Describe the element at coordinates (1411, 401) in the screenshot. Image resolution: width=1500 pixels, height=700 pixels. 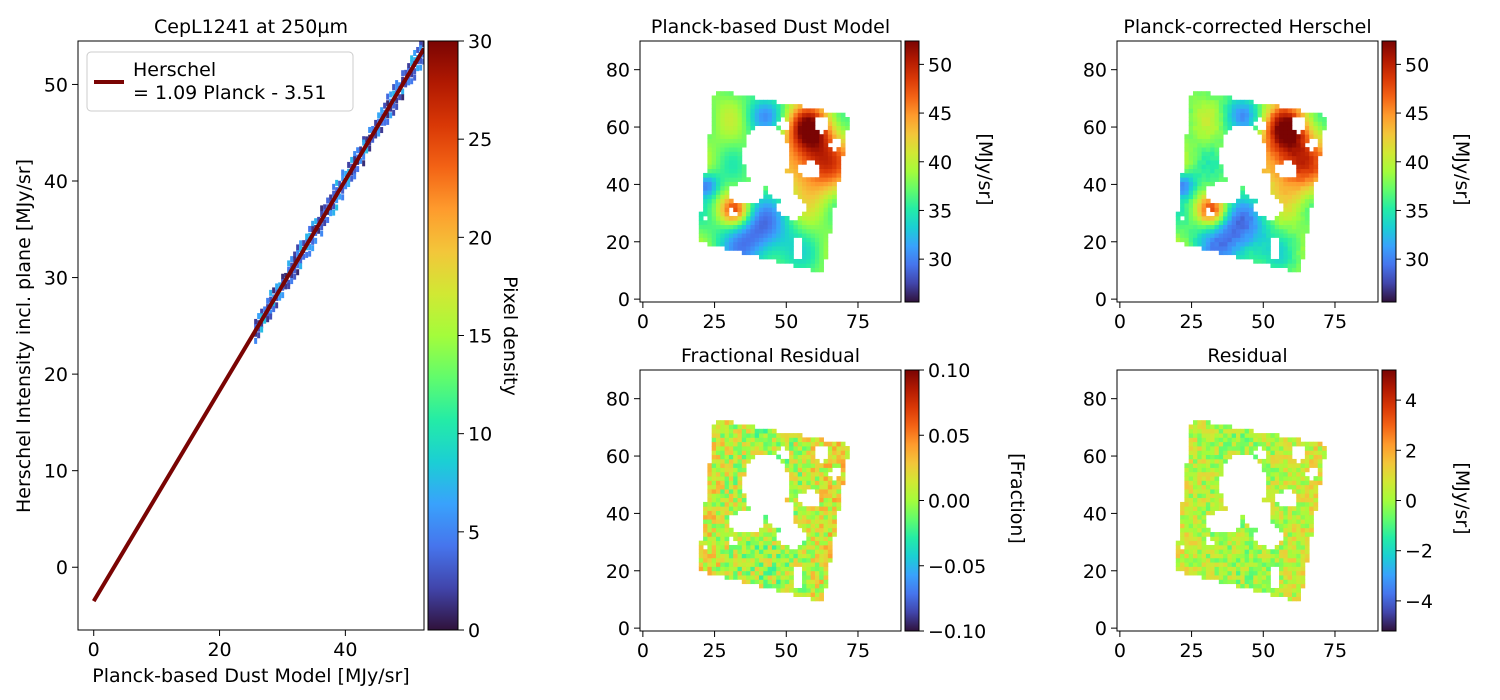
I see `map-colorbar-tick-label: 4` at that location.